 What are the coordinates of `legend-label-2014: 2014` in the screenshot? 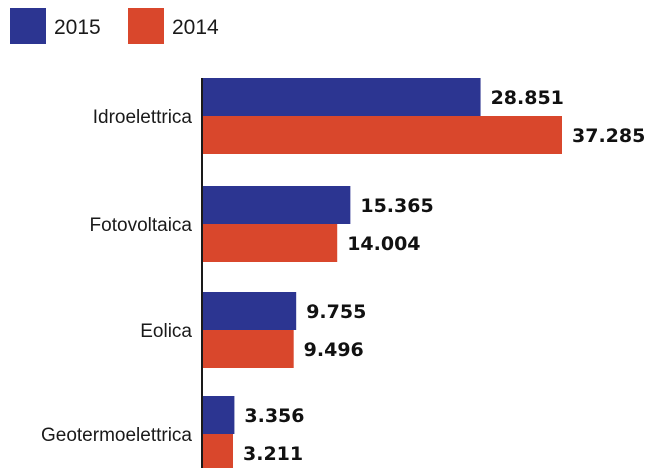 It's located at (195, 27).